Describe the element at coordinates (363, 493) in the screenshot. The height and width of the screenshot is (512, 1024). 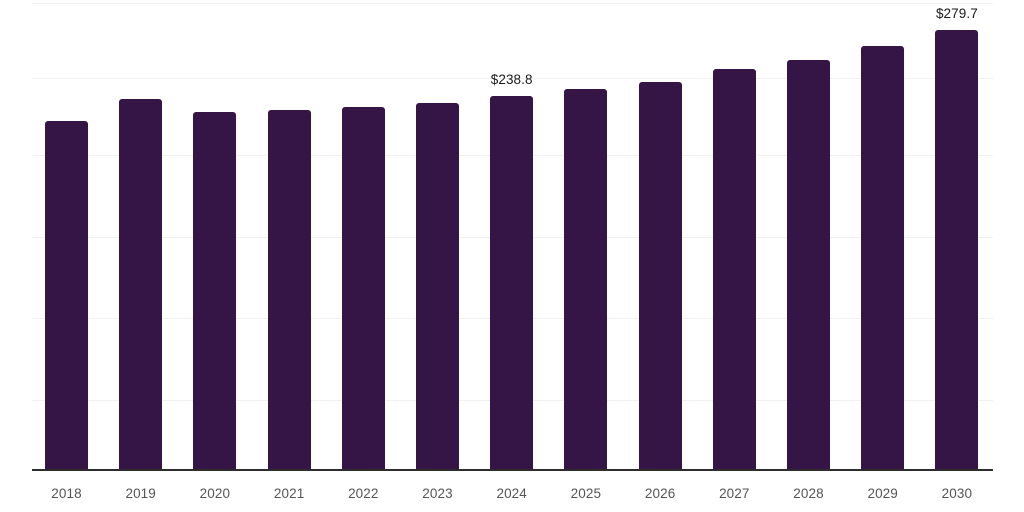
I see `x-tick-2022: 2022` at that location.